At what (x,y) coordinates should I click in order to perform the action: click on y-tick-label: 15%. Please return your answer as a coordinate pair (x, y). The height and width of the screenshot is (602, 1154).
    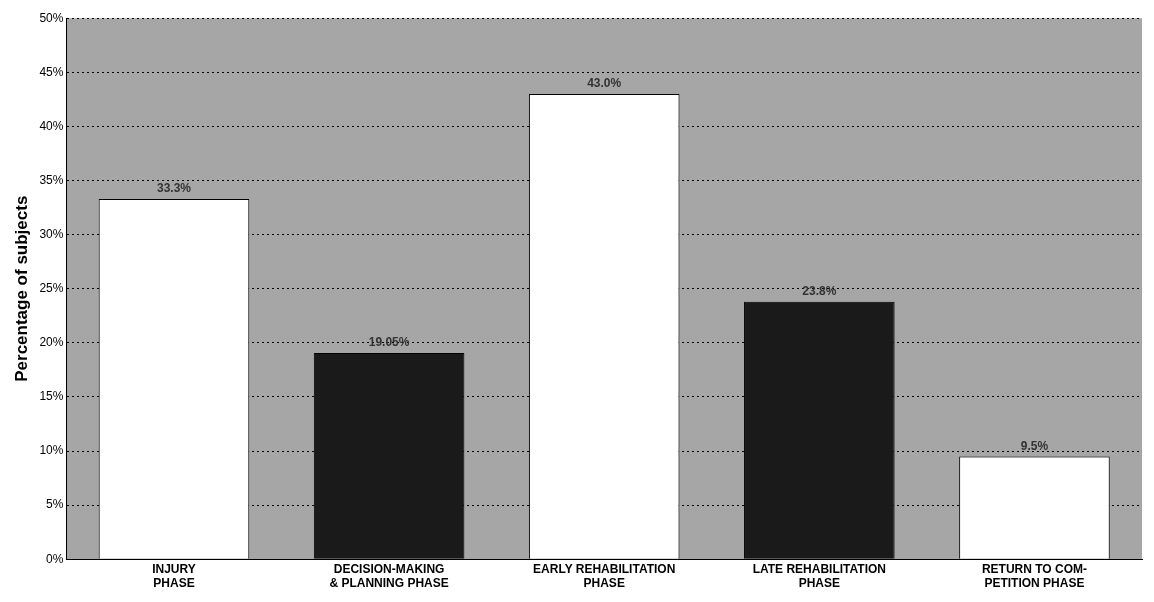
    Looking at the image, I should click on (51, 396).